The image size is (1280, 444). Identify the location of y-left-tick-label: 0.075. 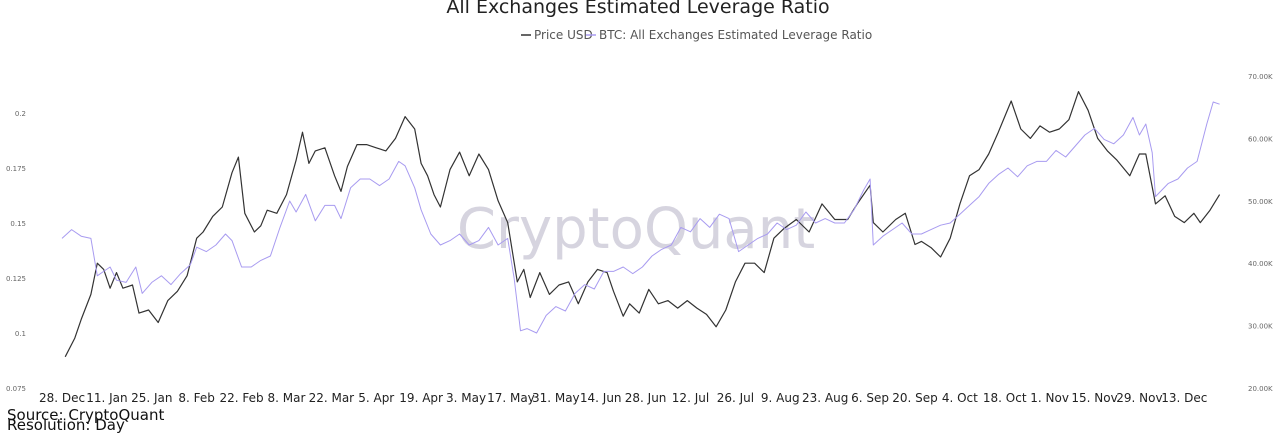
(16, 389).